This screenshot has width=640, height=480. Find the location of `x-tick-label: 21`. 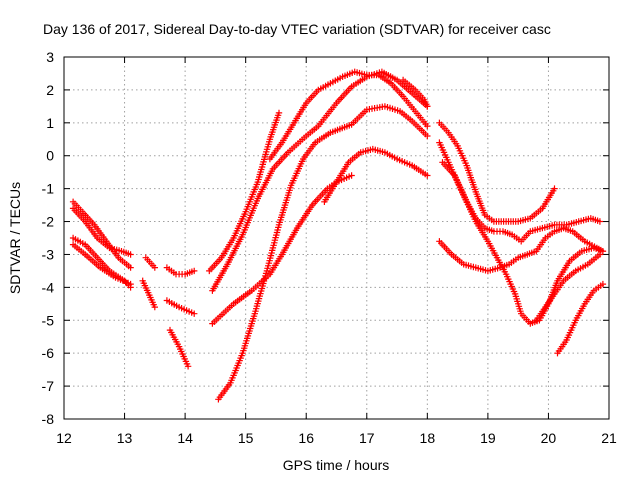

x-tick-label: 21 is located at coordinates (609, 438).